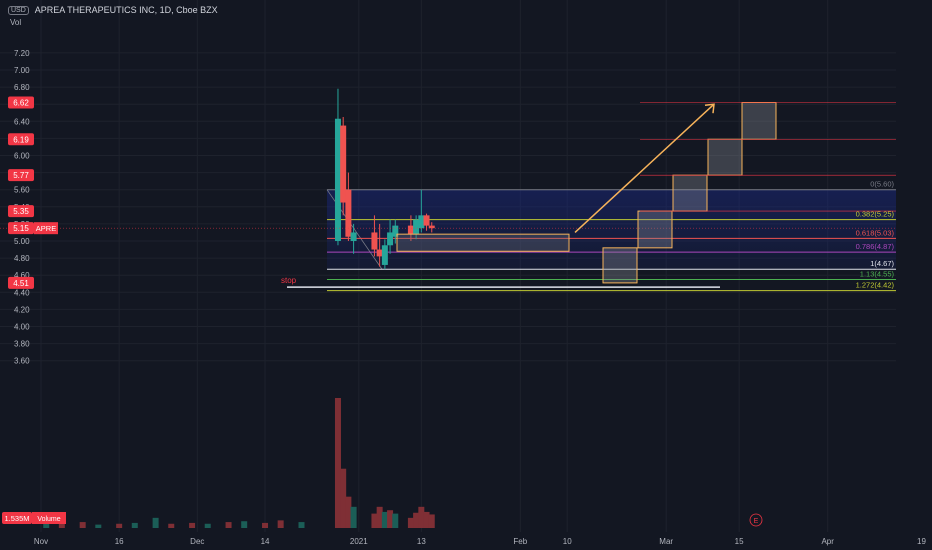  What do you see at coordinates (359, 541) in the screenshot?
I see `time-tick-label: 2021` at bounding box center [359, 541].